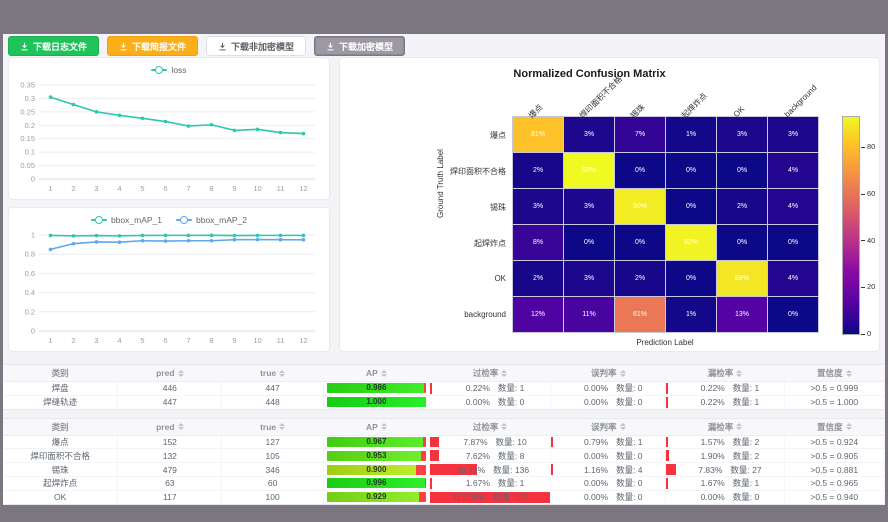 Image resolution: width=888 pixels, height=522 pixels. Describe the element at coordinates (793, 206) in the screenshot. I see `matrix-cell: 4%` at that location.